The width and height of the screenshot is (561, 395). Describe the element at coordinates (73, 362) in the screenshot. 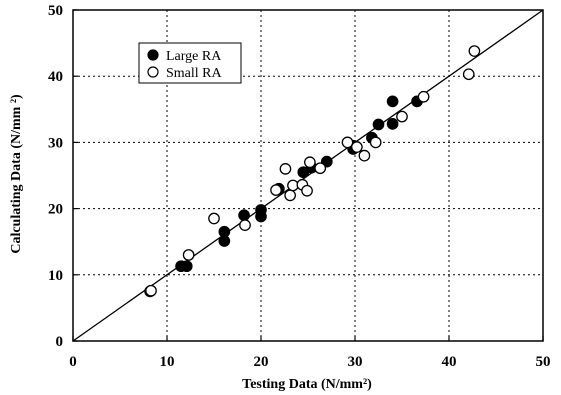

I see `x-tick-label: 0` at that location.